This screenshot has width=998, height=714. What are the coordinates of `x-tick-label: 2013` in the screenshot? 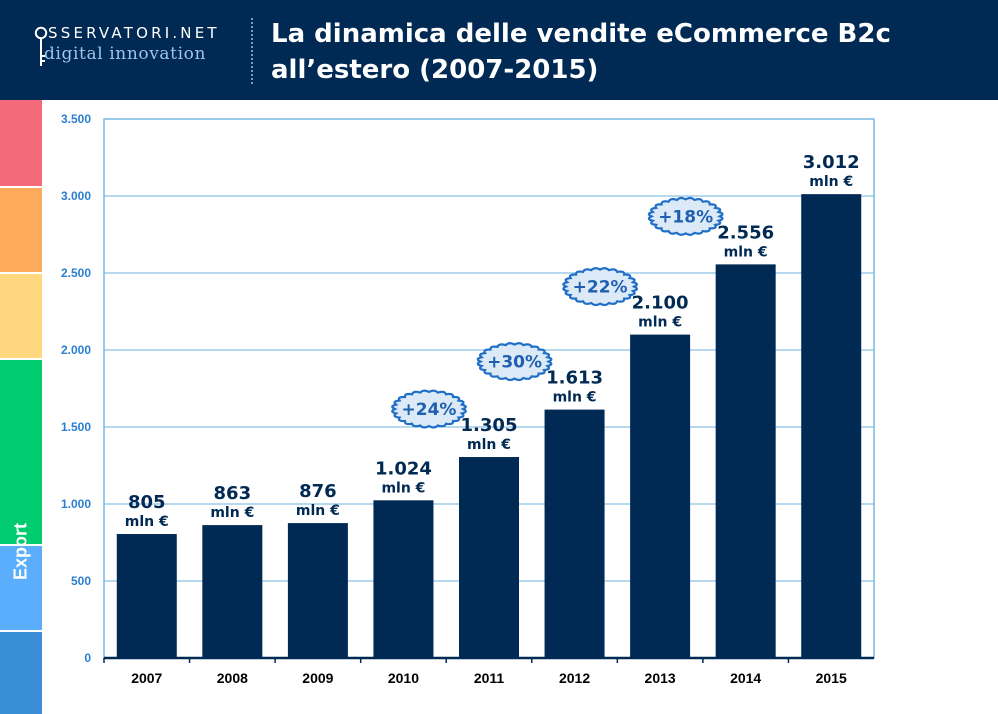 It's located at (660, 678).